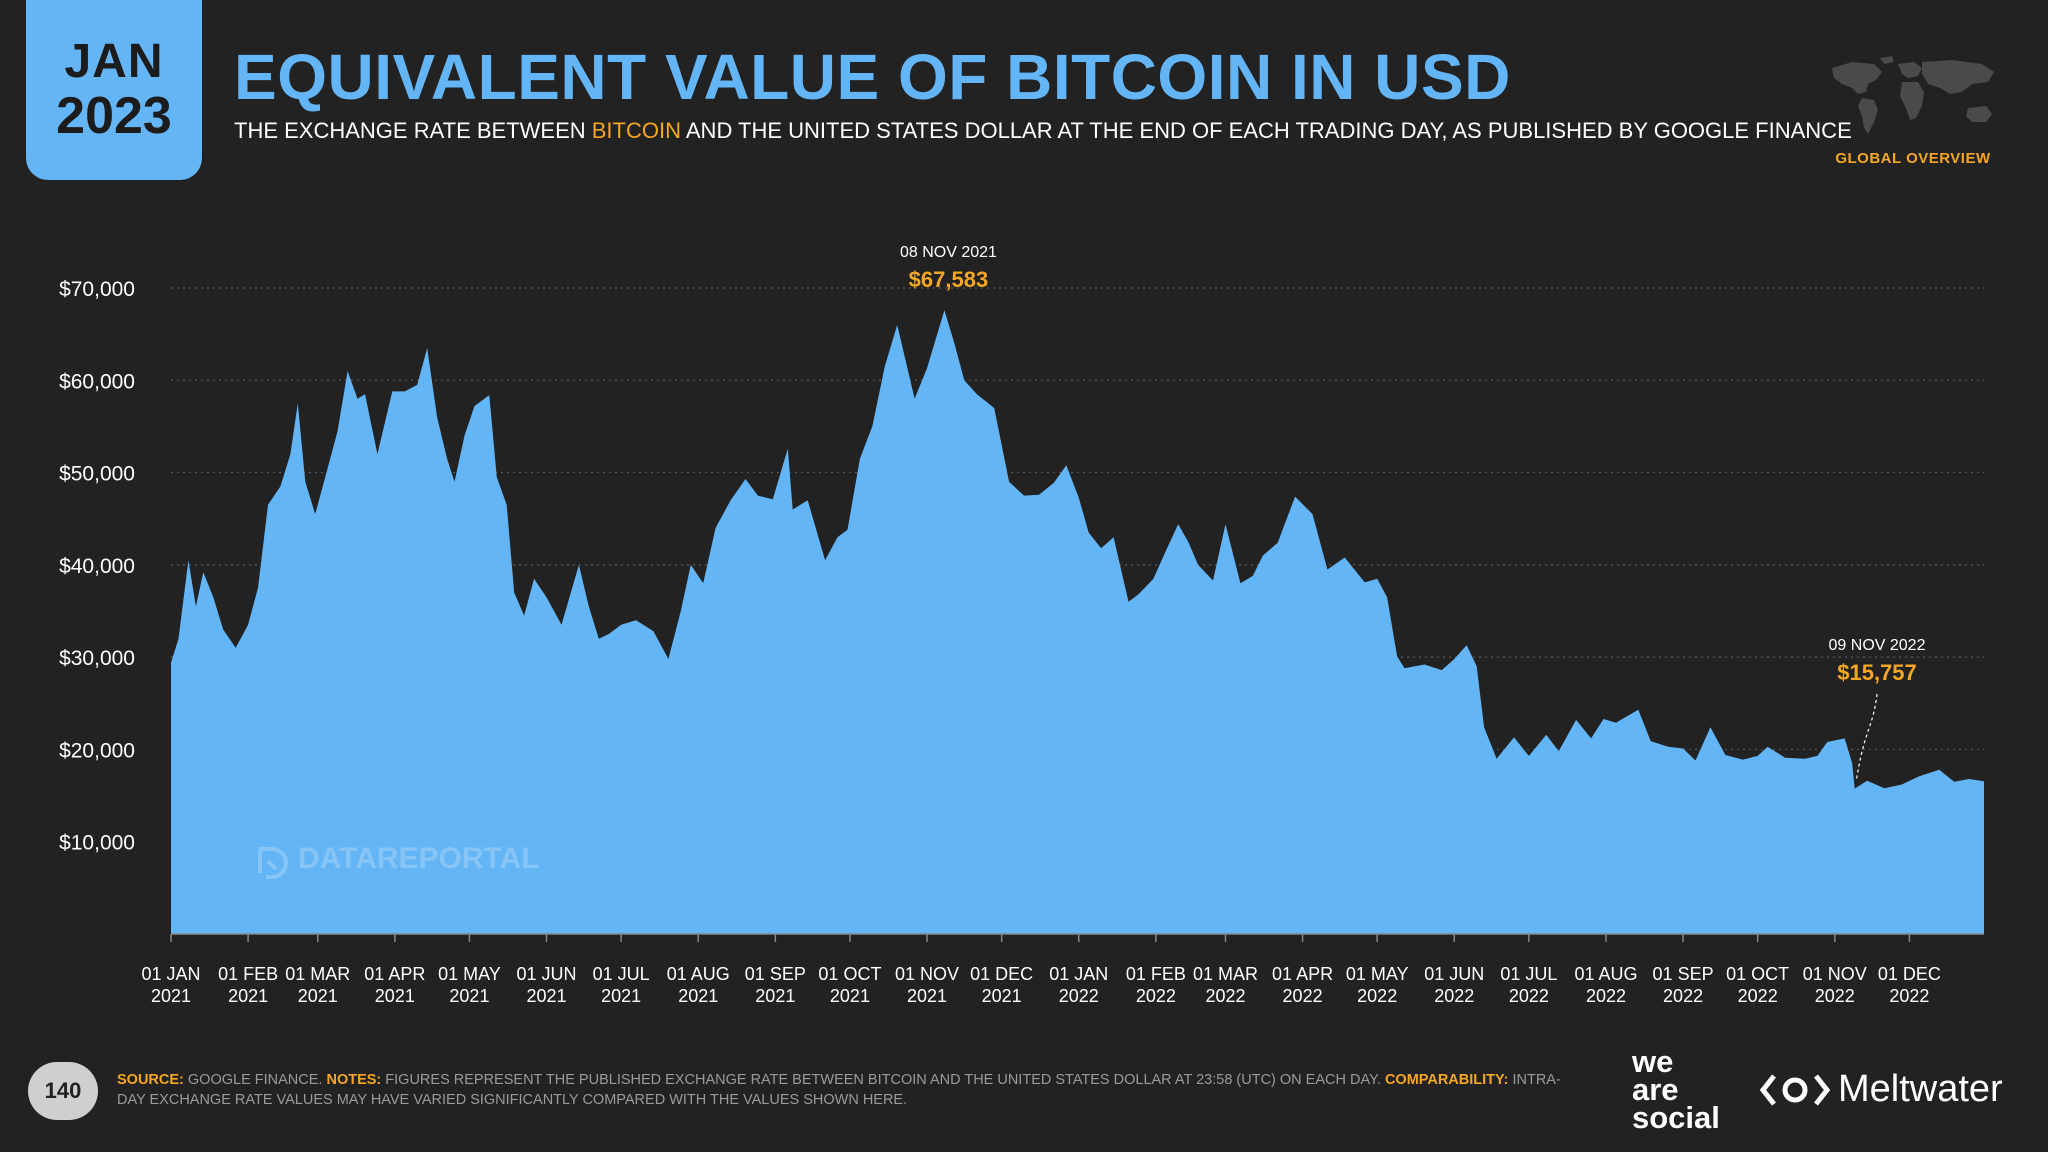 The image size is (2048, 1152). I want to click on y-tick-label: $30,000, so click(97, 658).